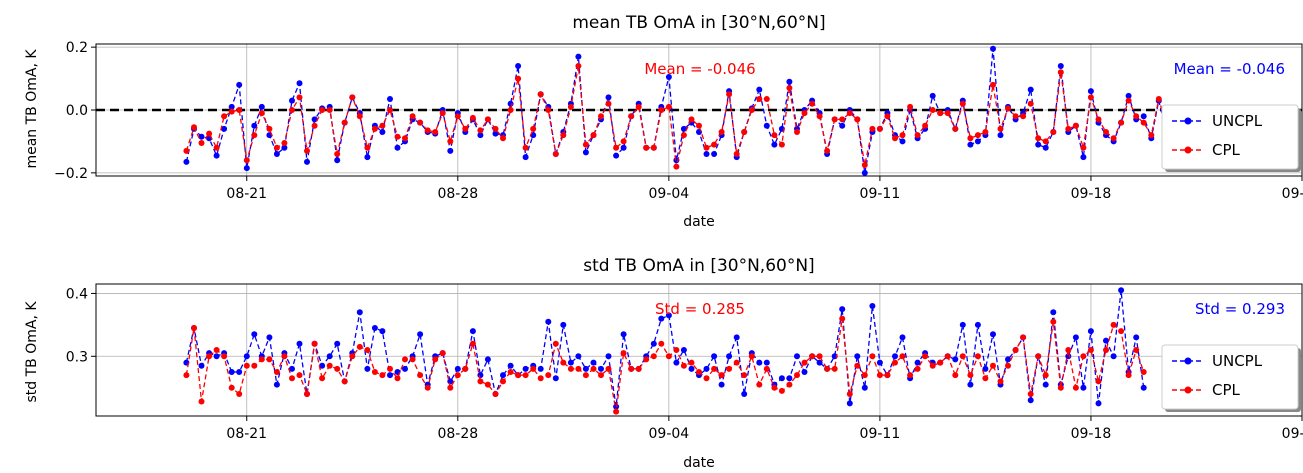  What do you see at coordinates (77, 357) in the screenshot?
I see `y-tick-label: 0.3` at bounding box center [77, 357].